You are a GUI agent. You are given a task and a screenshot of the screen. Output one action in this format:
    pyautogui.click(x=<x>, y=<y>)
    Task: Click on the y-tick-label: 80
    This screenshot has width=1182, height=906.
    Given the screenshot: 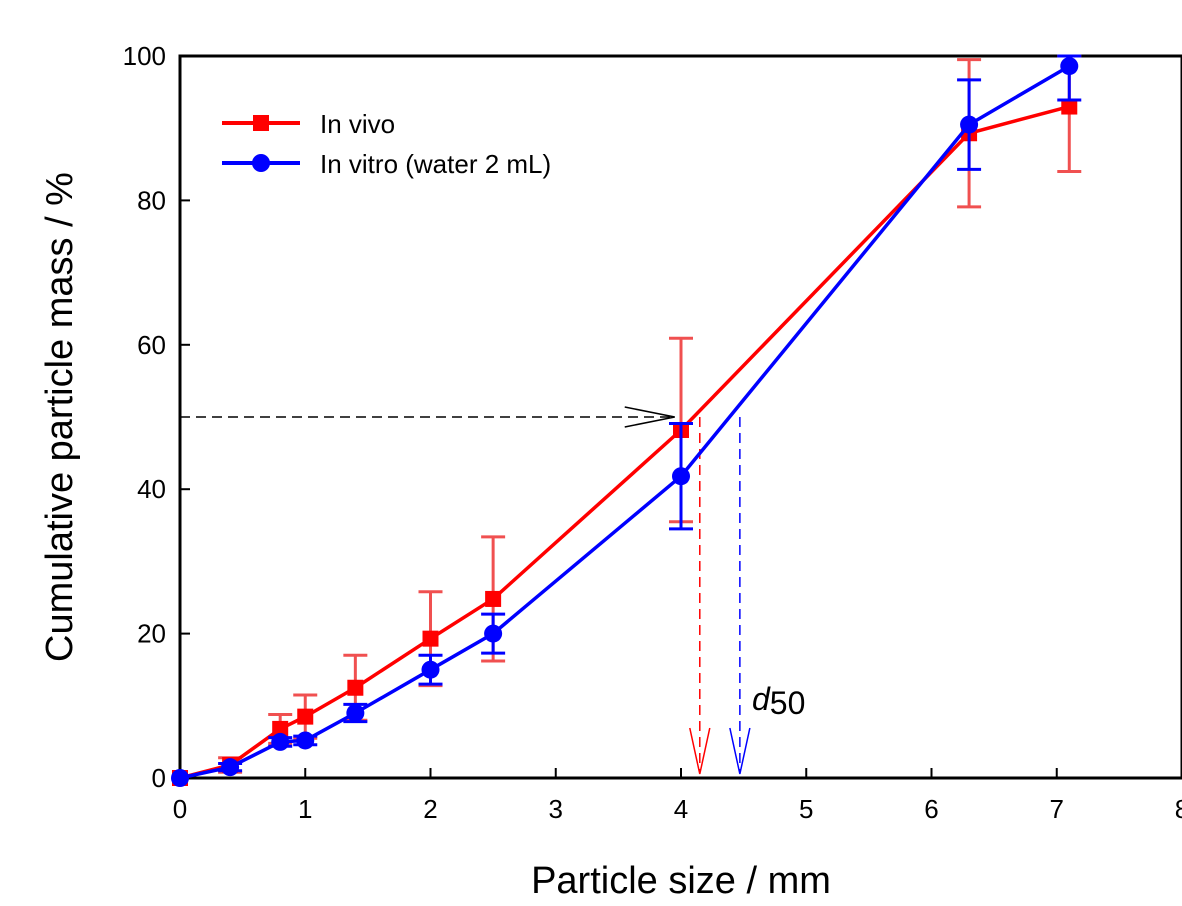 What is the action you would take?
    pyautogui.click(x=151, y=200)
    